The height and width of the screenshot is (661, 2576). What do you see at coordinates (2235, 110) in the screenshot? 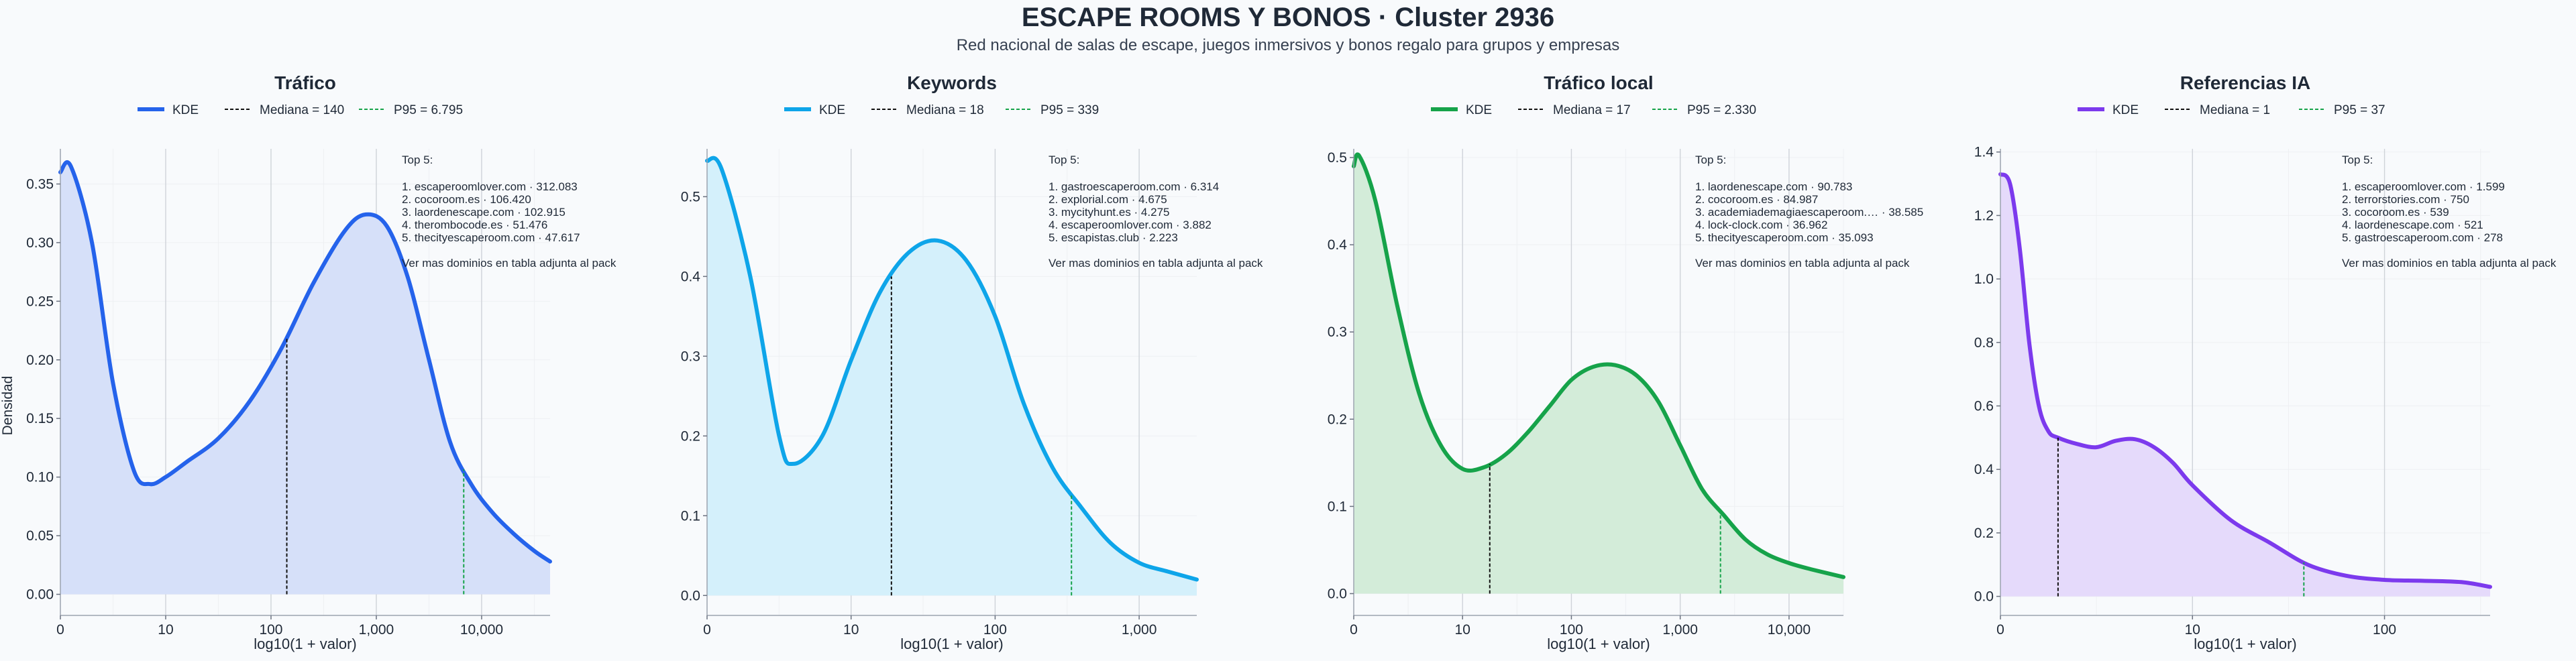
I see `legend-median-label: Mediana = 1` at bounding box center [2235, 110].